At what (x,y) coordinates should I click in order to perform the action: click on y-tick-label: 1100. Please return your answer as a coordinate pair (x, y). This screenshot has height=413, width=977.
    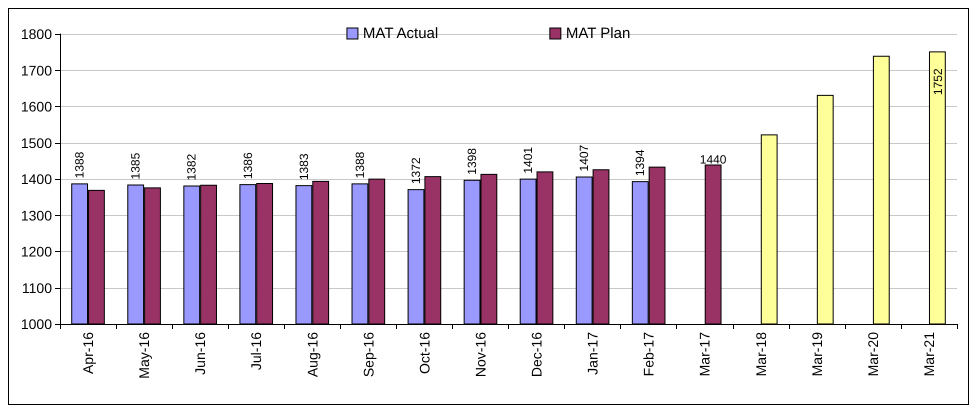
    Looking at the image, I should click on (37, 288).